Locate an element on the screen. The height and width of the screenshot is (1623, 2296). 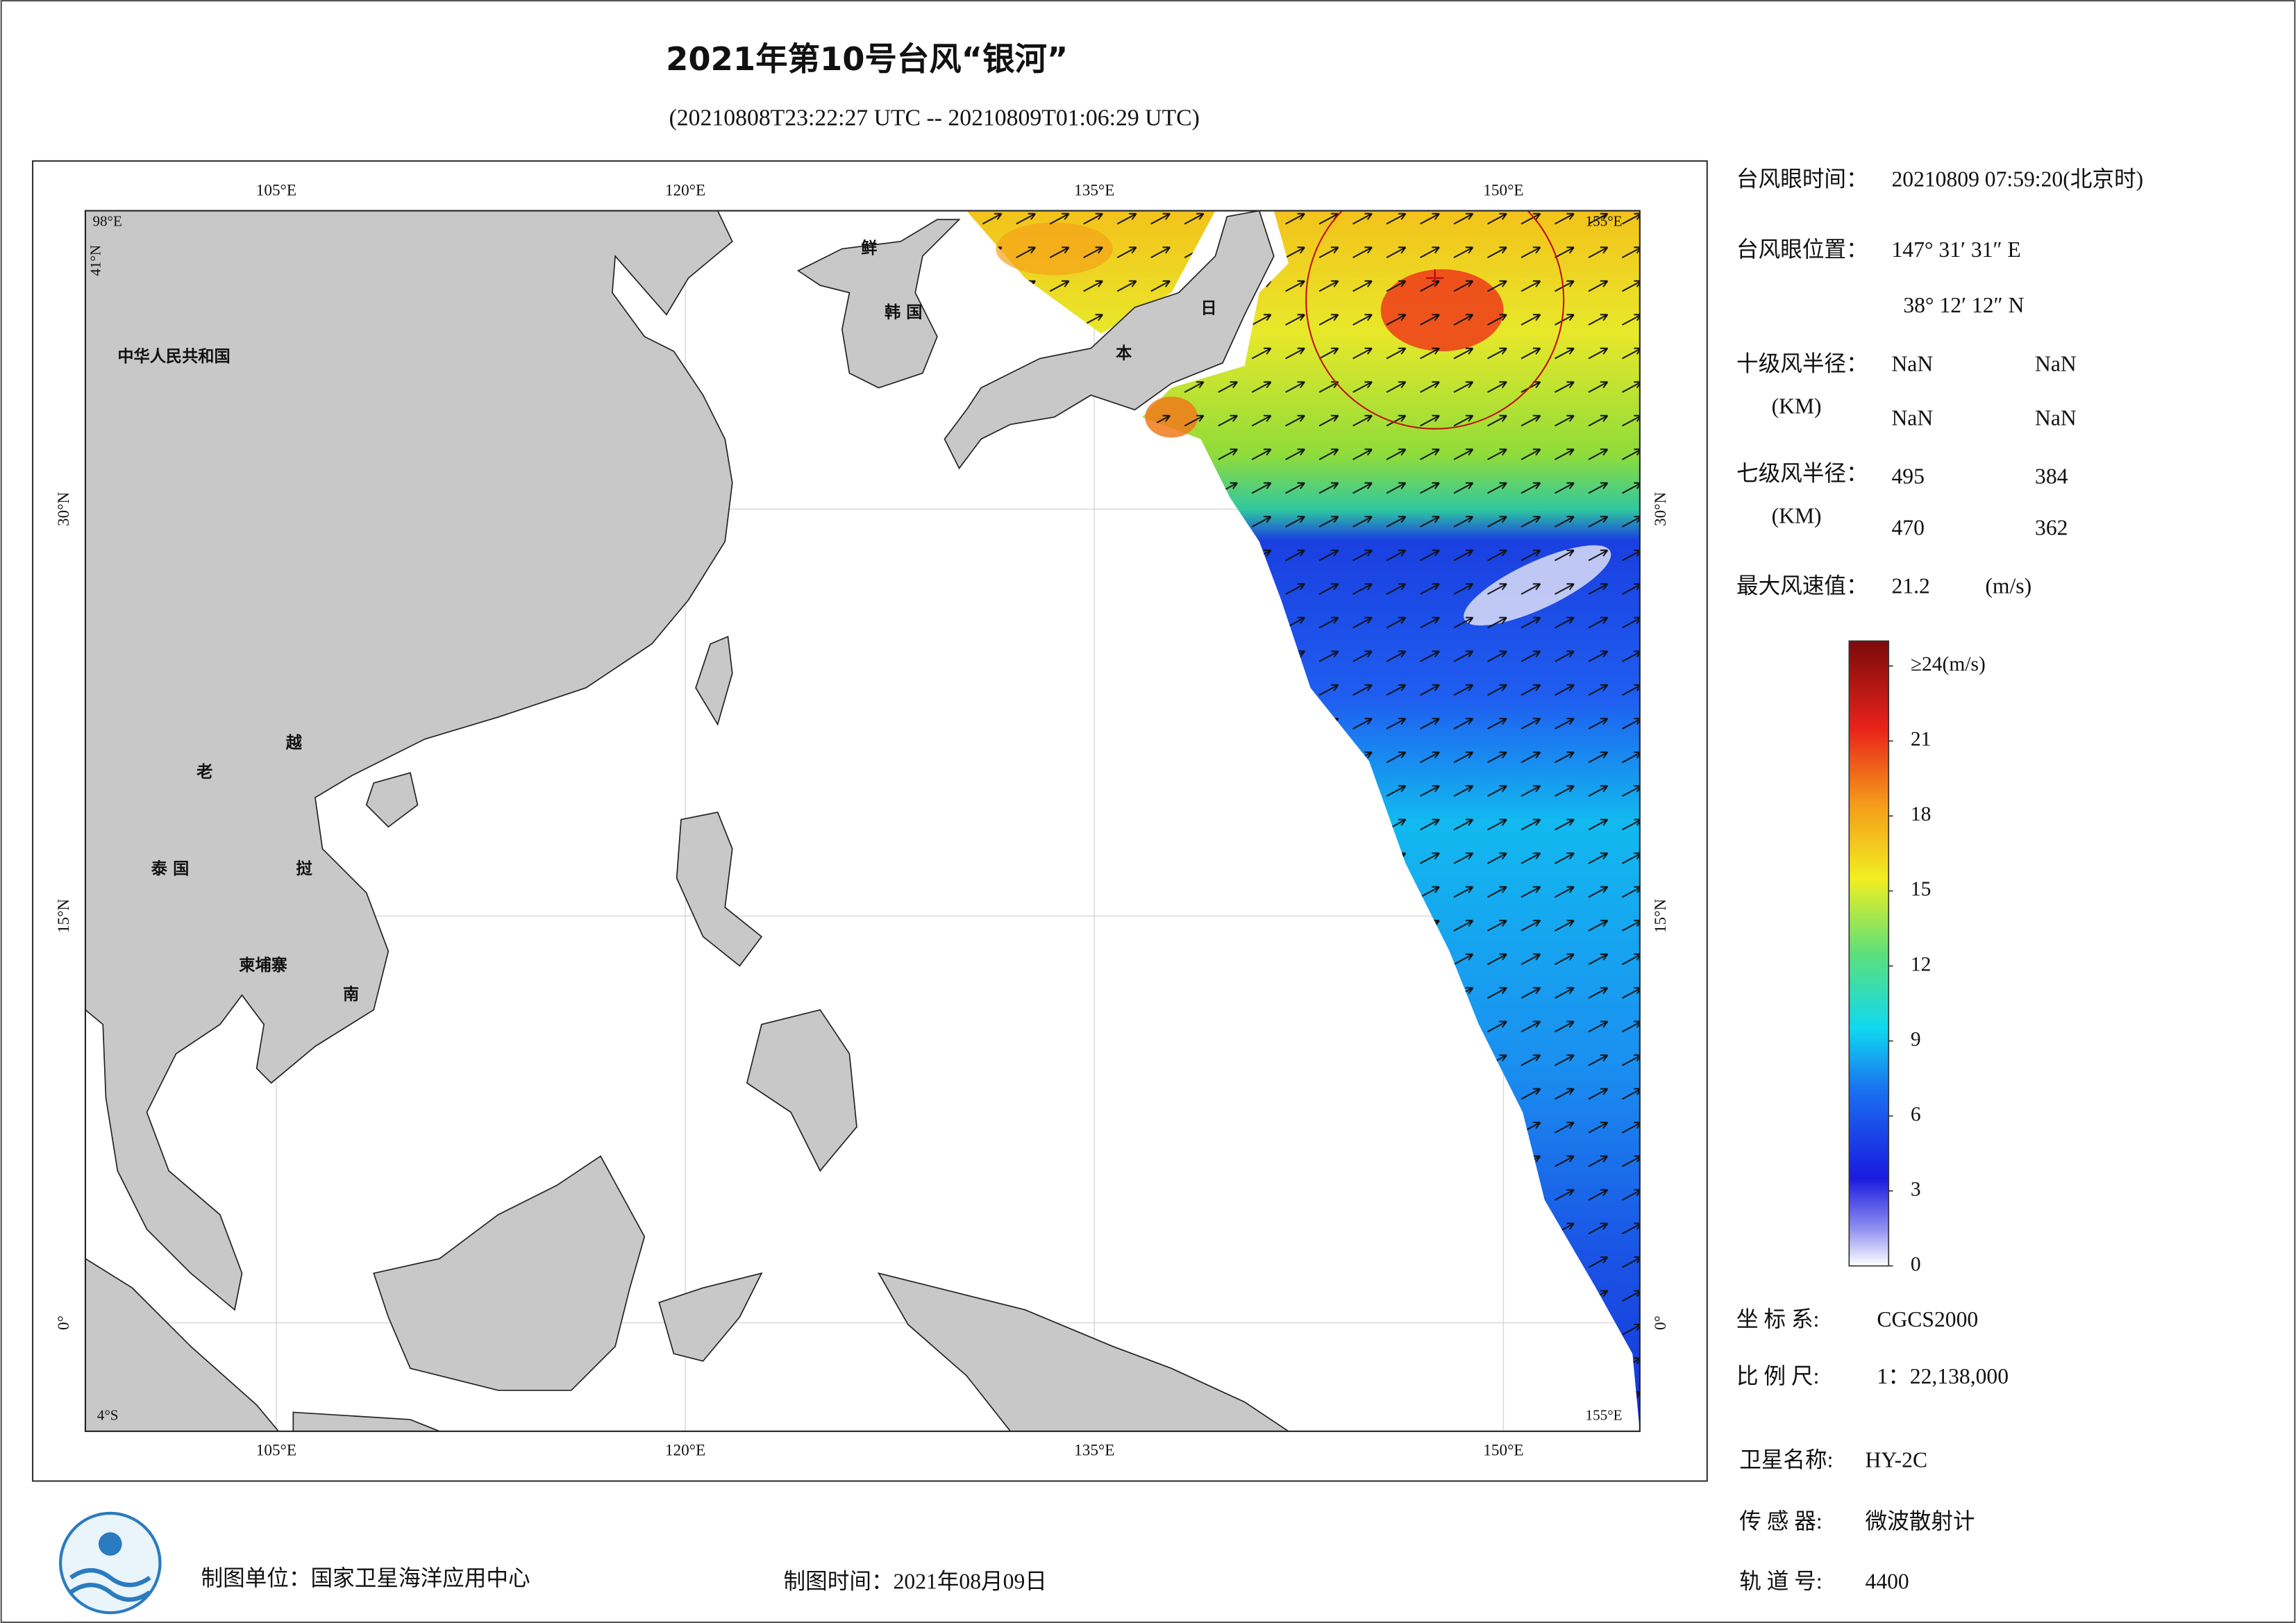
typhoon-eye is located at coordinates (1435, 278).